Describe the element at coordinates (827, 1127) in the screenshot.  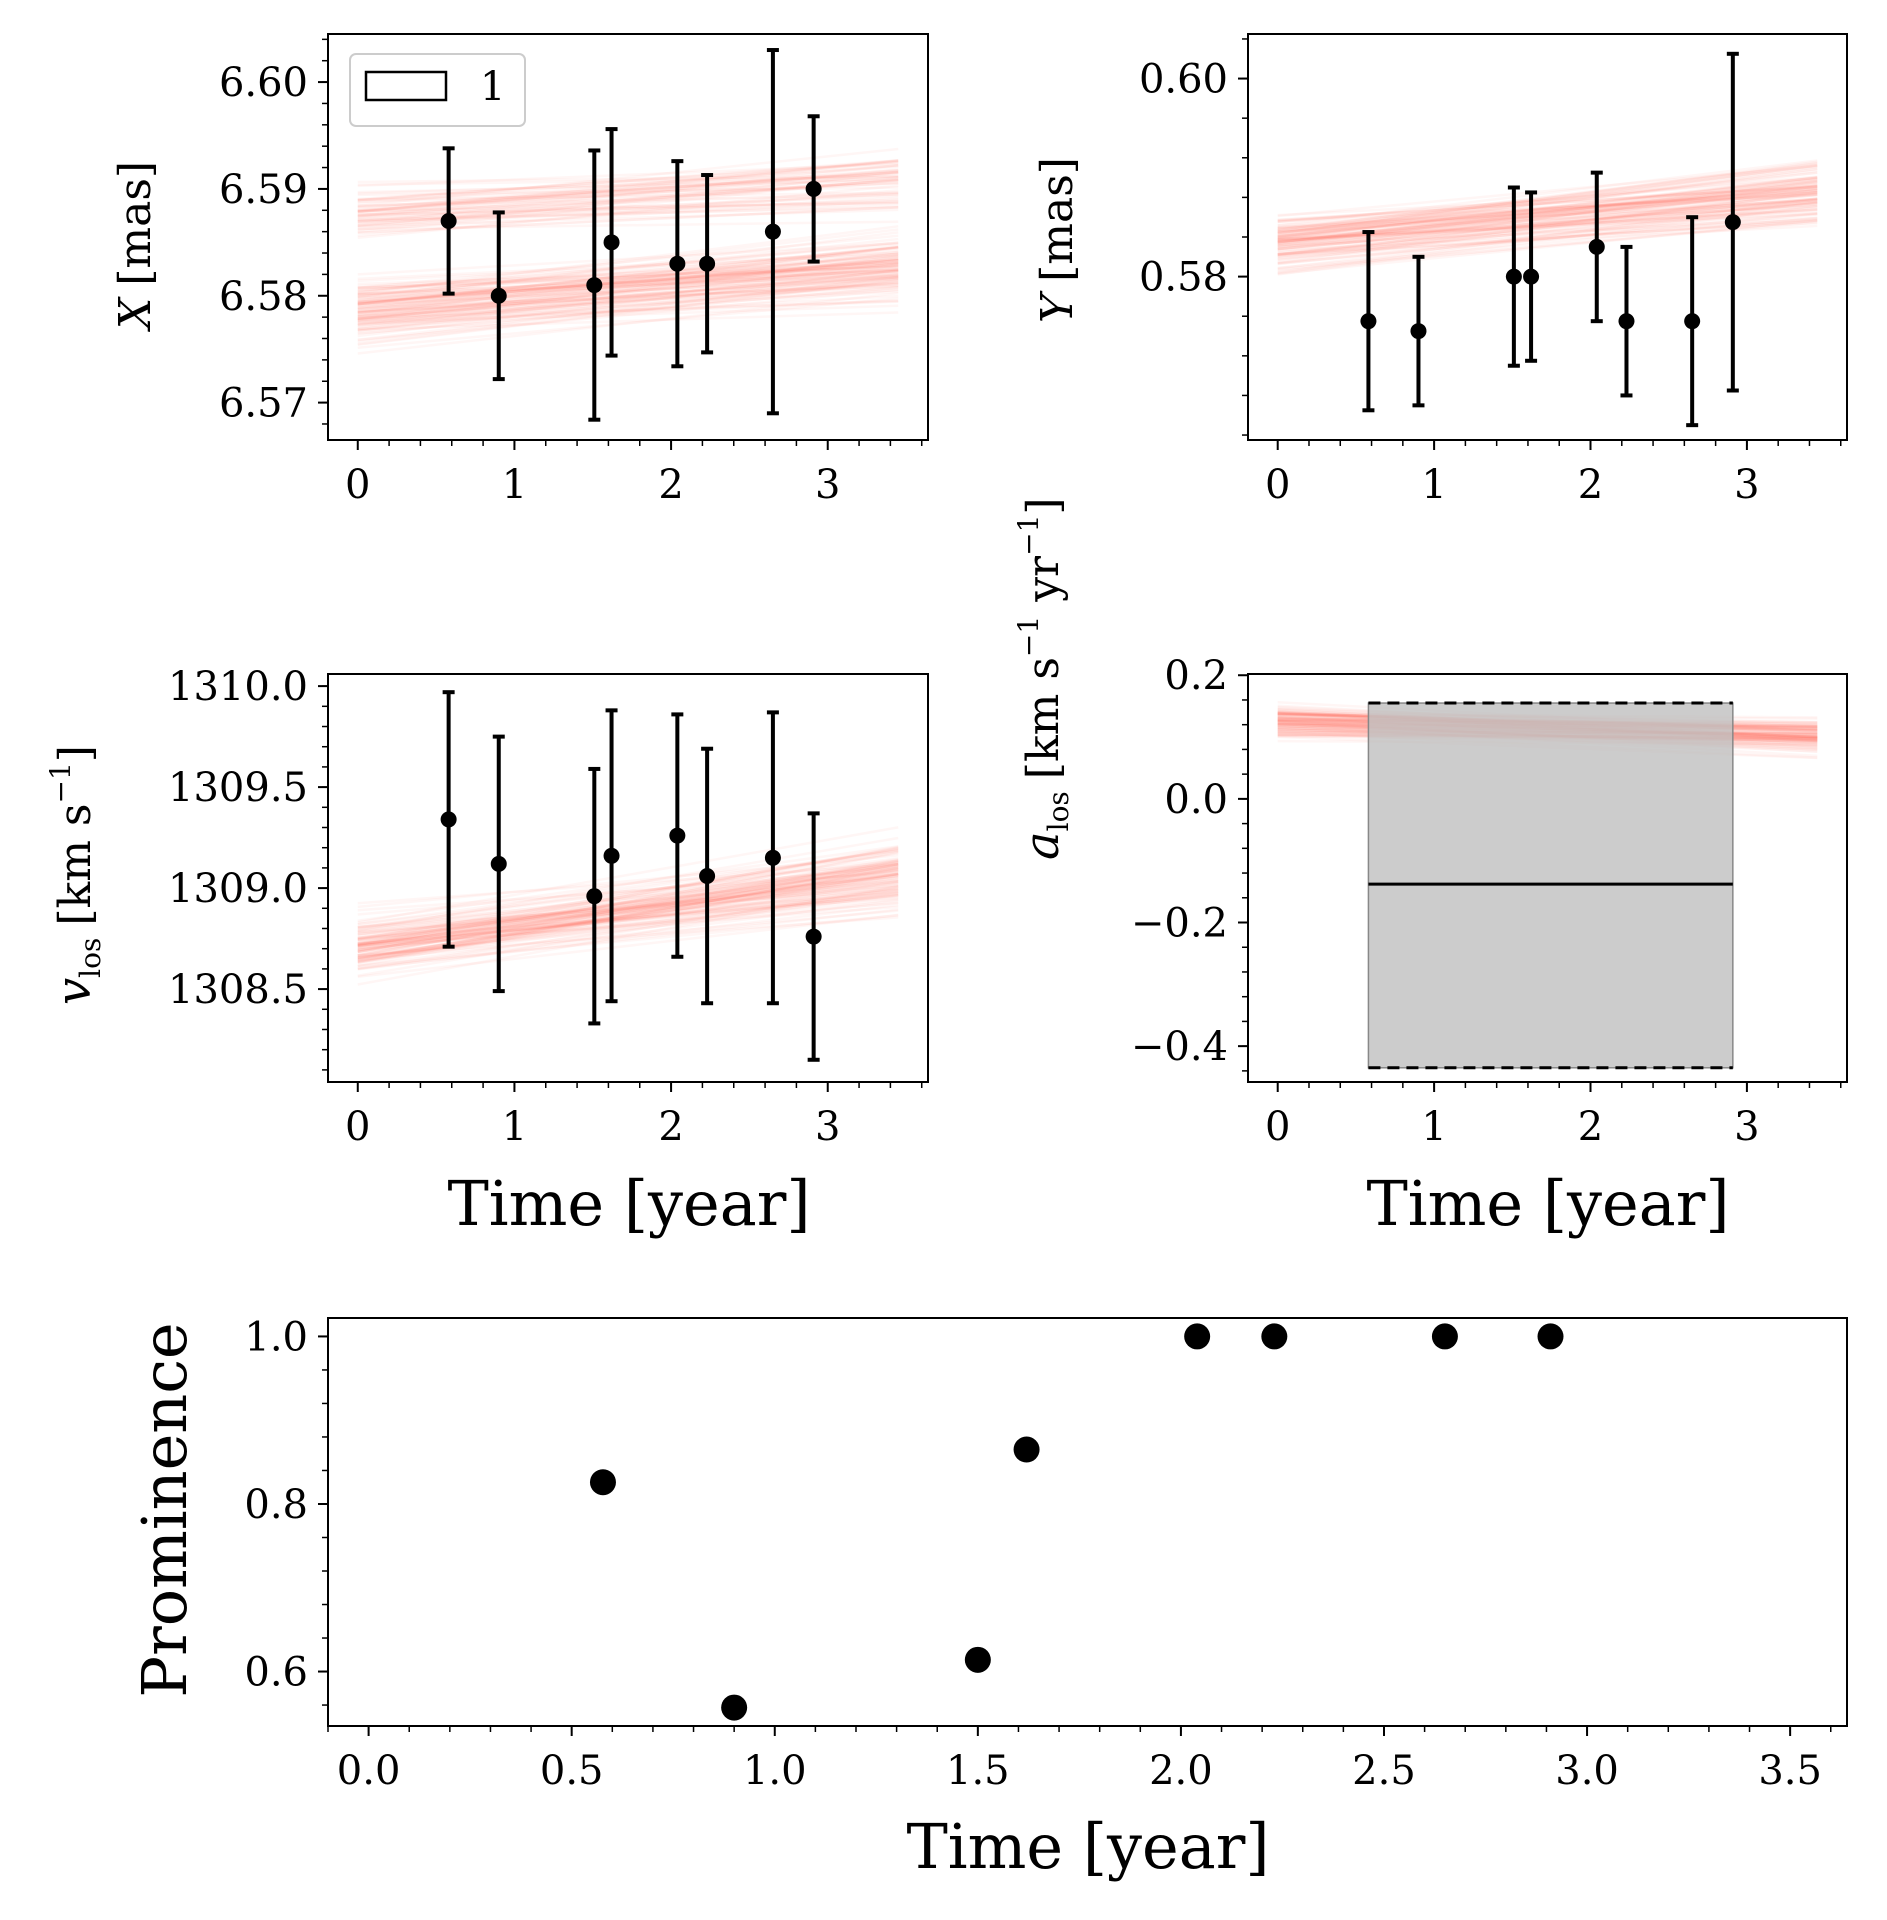
I see `vlos-xtick-label: 3` at that location.